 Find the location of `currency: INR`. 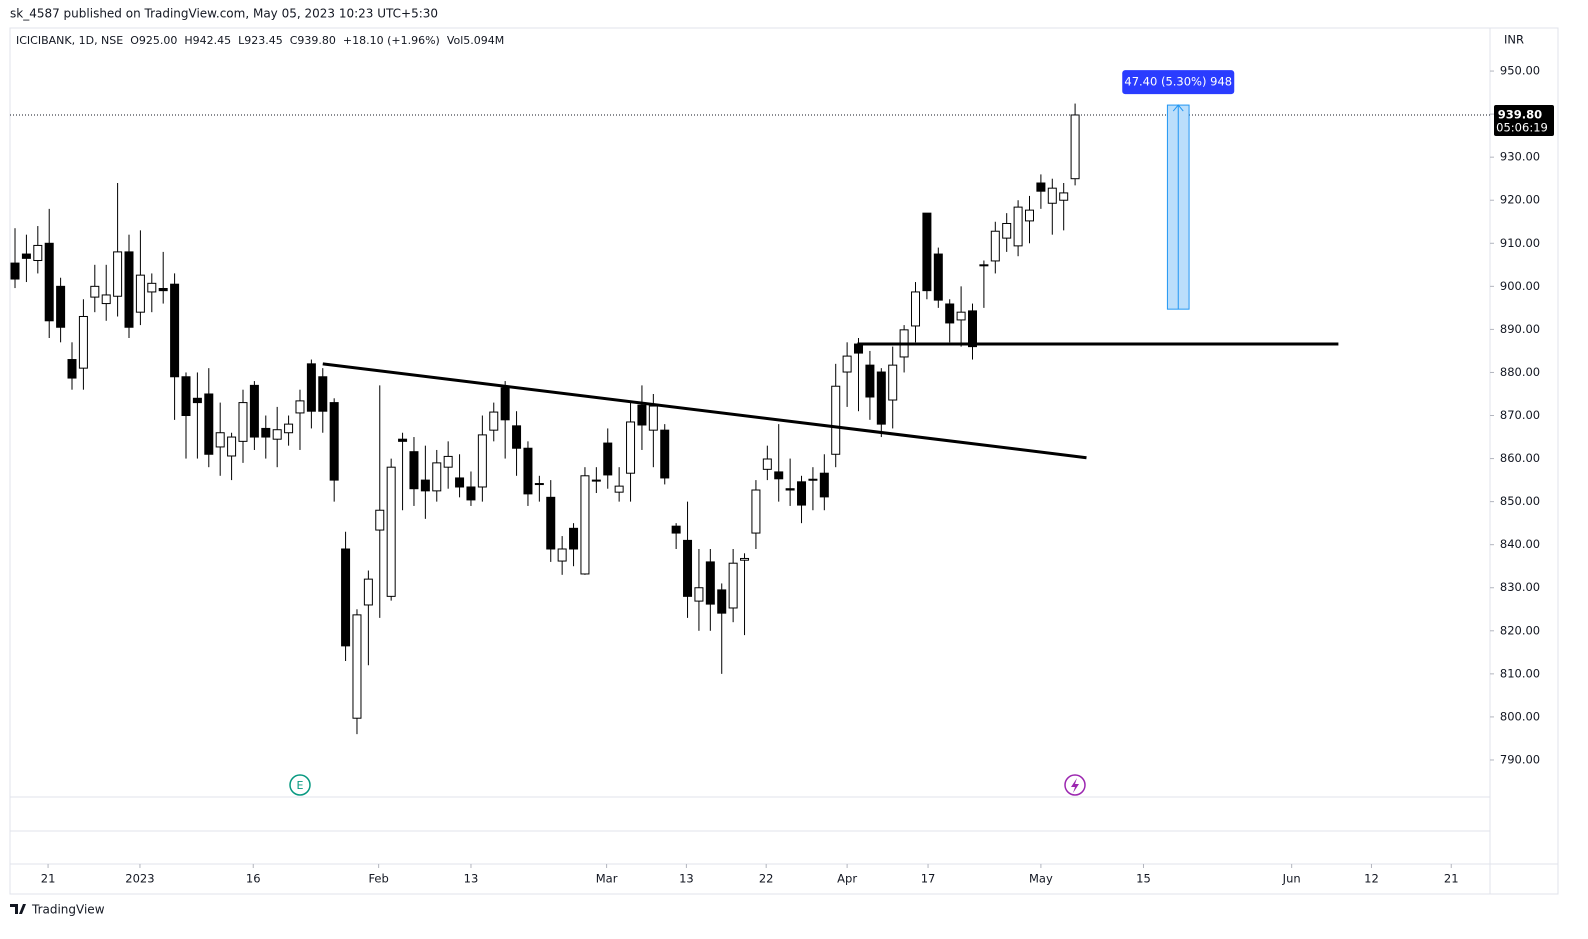

currency: INR is located at coordinates (1514, 40).